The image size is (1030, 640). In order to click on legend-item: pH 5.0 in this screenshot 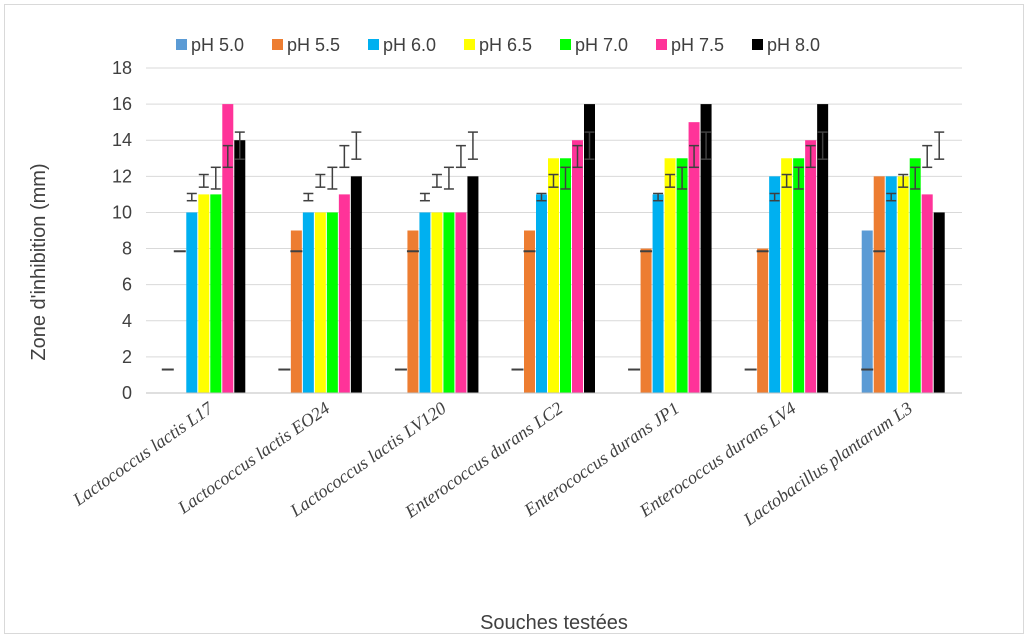, I will do `click(210, 45)`.